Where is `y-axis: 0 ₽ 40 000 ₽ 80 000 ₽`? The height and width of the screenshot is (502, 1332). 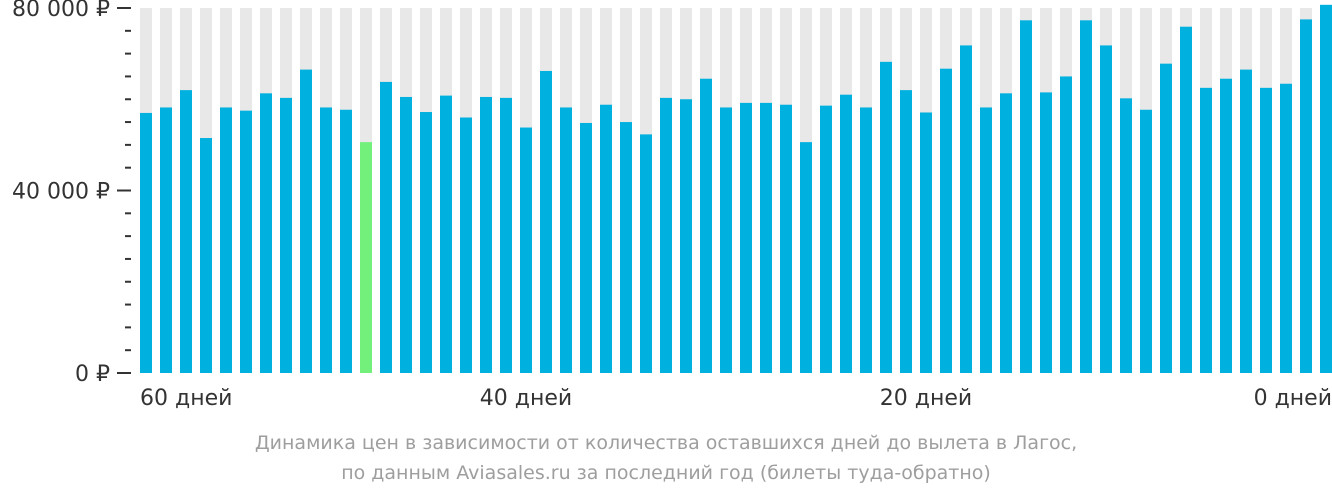 y-axis: 0 ₽ 40 000 ₽ 80 000 ₽ is located at coordinates (71, 193).